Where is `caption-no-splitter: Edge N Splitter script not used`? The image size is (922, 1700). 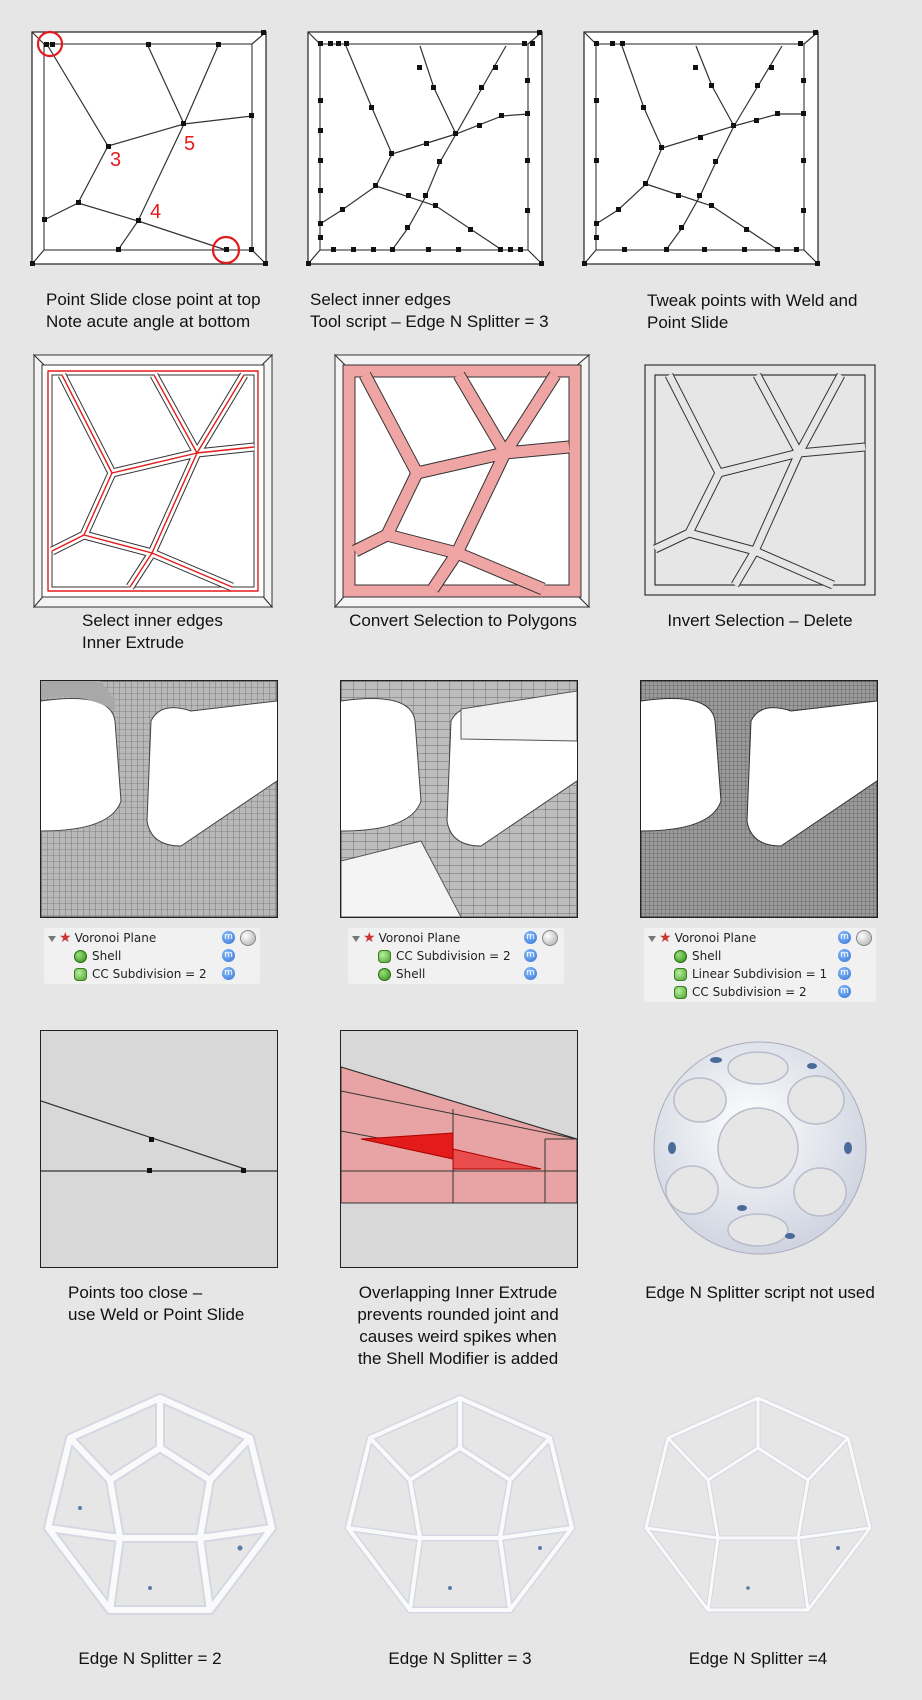 caption-no-splitter: Edge N Splitter script not used is located at coordinates (760, 1292).